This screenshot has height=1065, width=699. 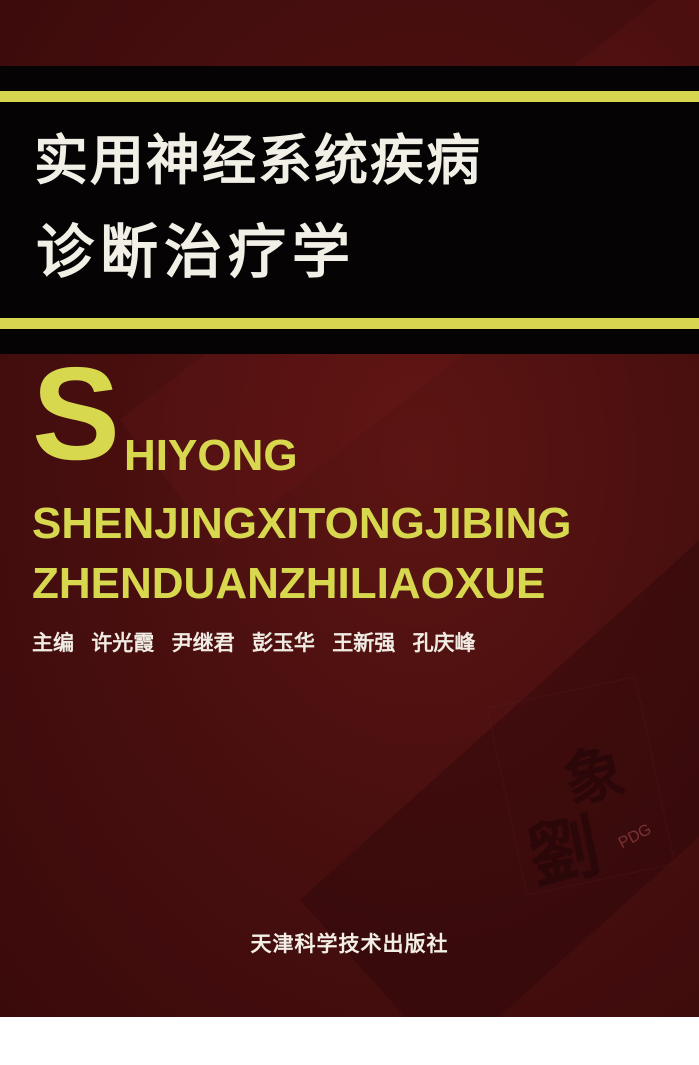 What do you see at coordinates (444, 643) in the screenshot?
I see `editor-name: 孔庆峰` at bounding box center [444, 643].